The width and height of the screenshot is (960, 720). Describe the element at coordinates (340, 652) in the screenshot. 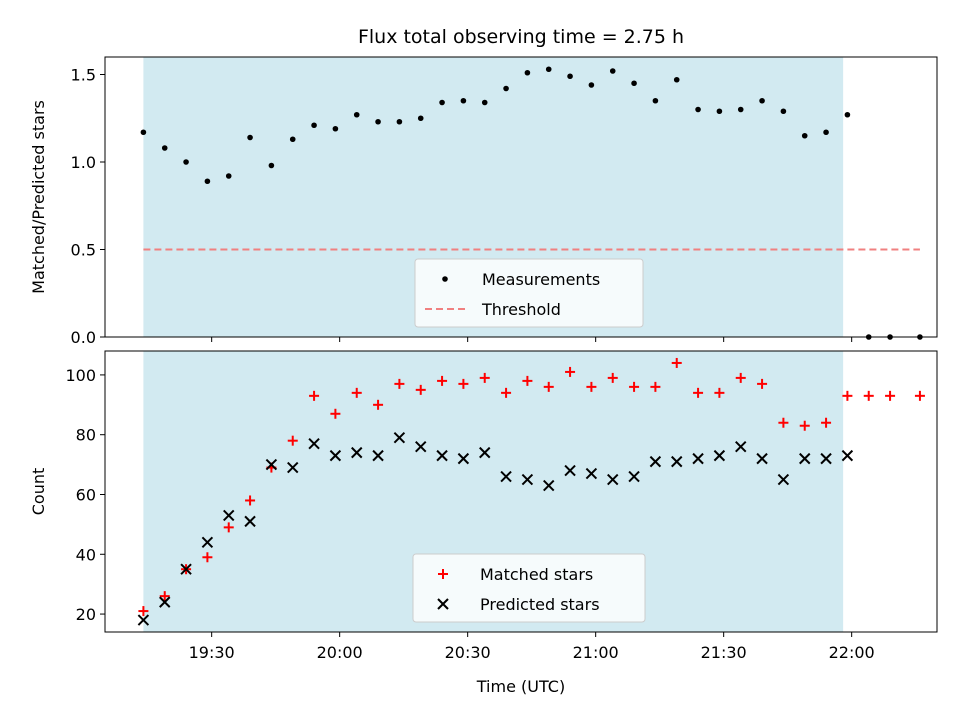

I see `x-tick-label: 20:00` at that location.